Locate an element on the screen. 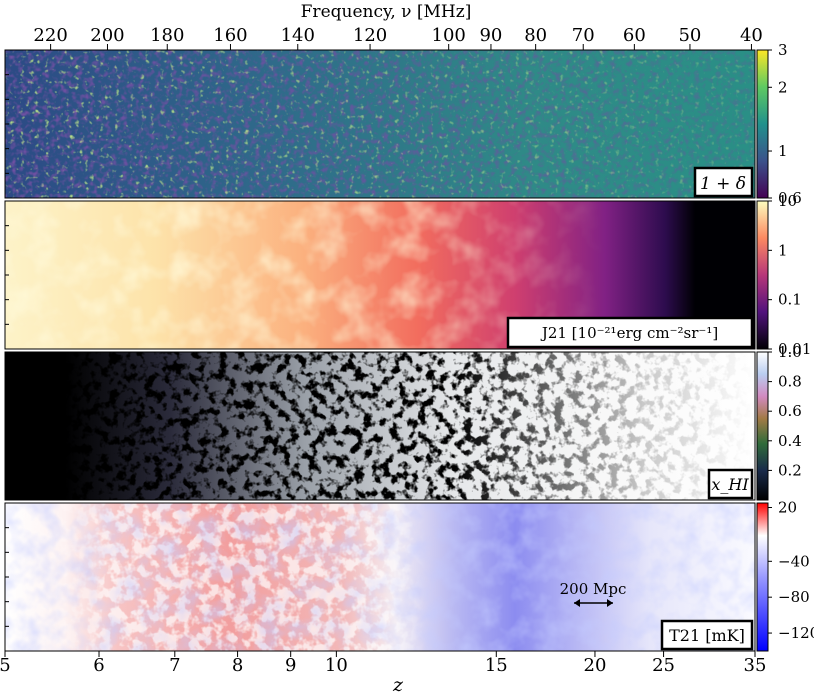 Image resolution: width=814 pixels, height=696 pixels. bottom-tick-label: 9 is located at coordinates (290, 665).